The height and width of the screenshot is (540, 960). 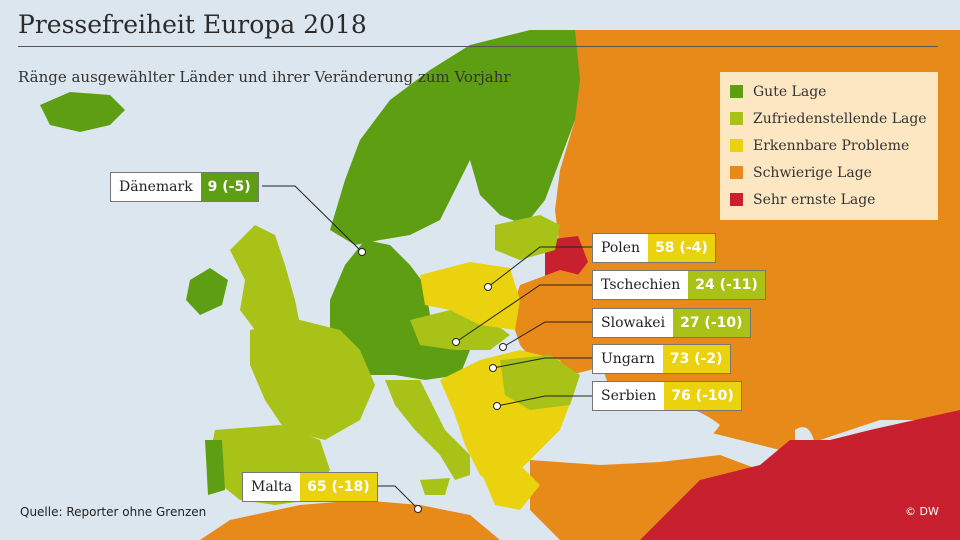 I want to click on region-iceland, so click(x=82, y=112).